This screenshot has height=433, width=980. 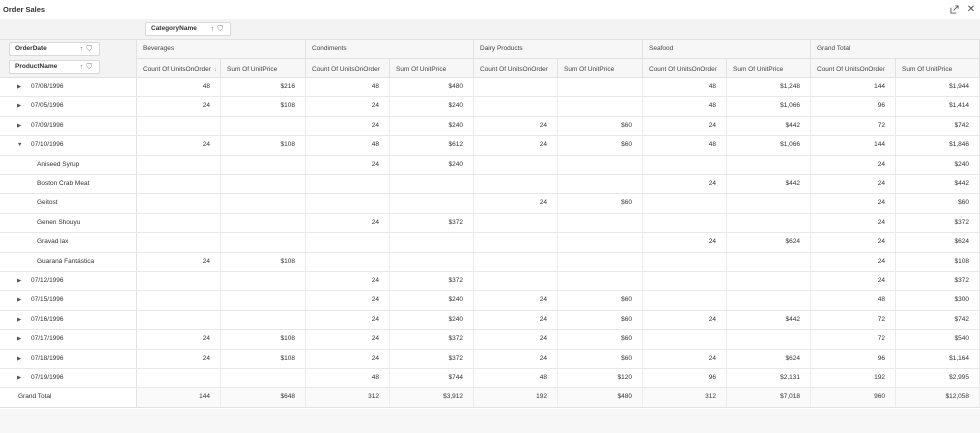 I want to click on row-header: ▼ 07/10/1996, so click(x=68, y=145).